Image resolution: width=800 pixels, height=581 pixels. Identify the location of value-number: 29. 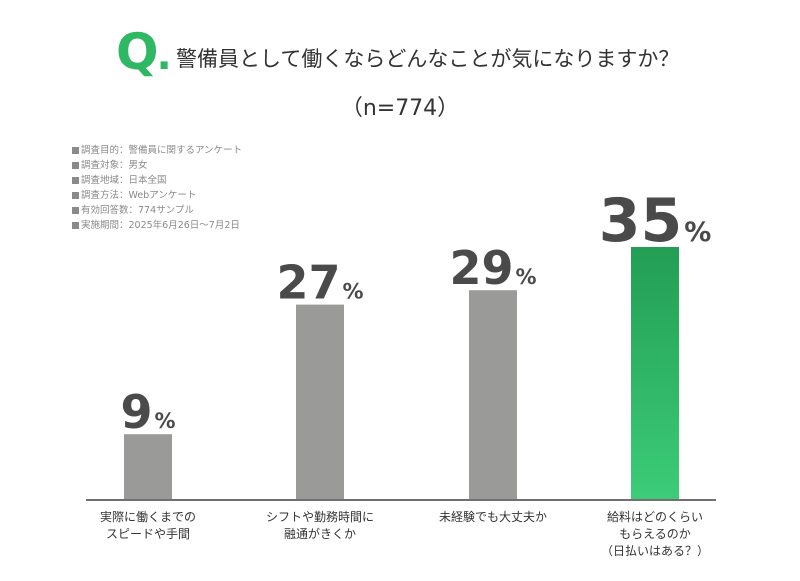
(481, 268).